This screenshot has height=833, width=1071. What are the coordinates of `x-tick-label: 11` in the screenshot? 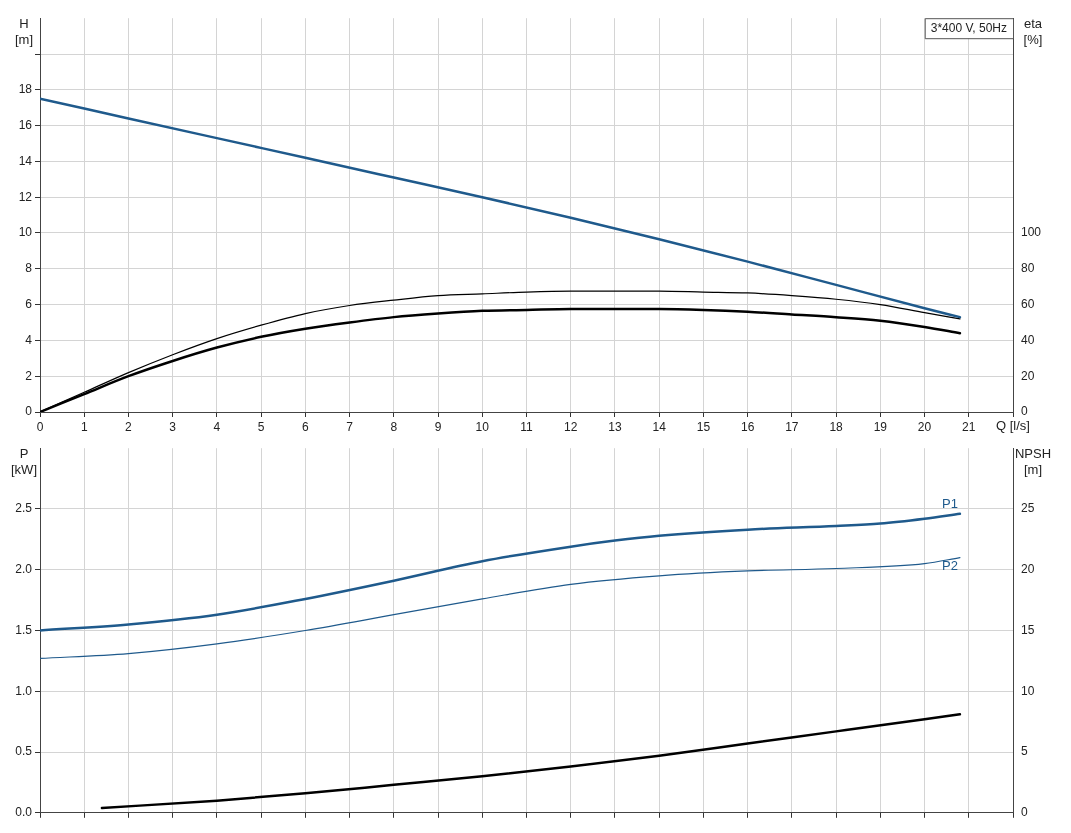 It's located at (527, 426).